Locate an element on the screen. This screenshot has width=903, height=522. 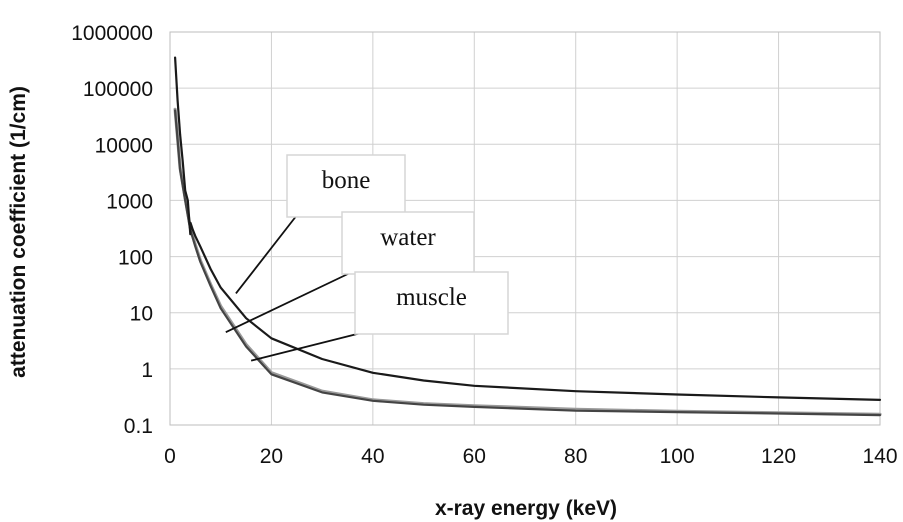
callout-leader-muscle is located at coordinates (308, 346).